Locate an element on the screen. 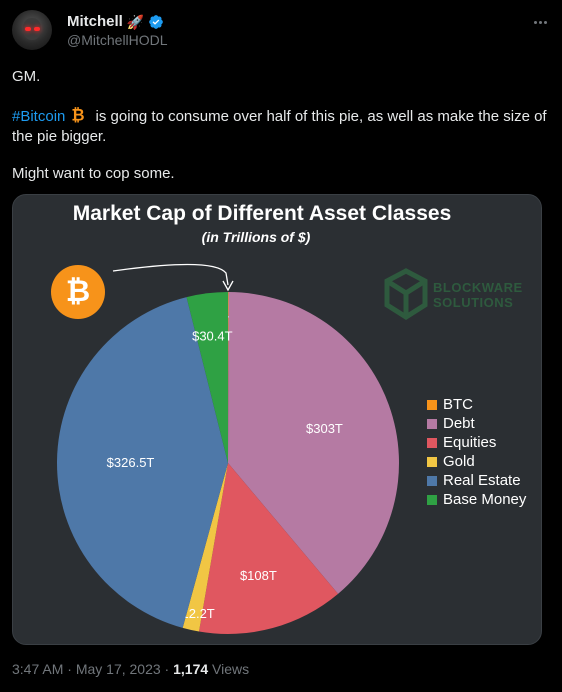 The width and height of the screenshot is (562, 692). tweet-text-line1: GM. is located at coordinates (26, 76).